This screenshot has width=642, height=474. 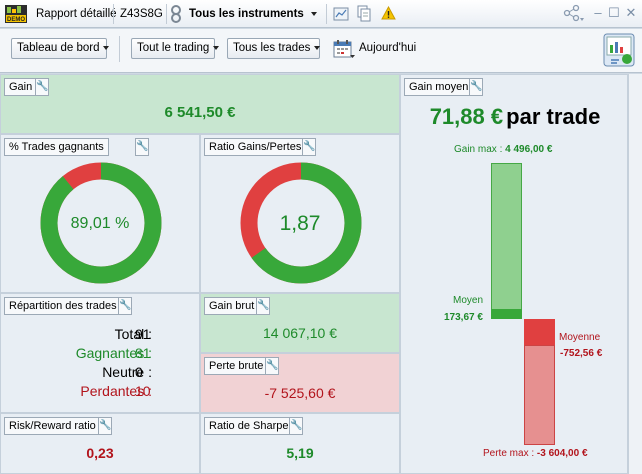 What do you see at coordinates (249, 426) in the screenshot?
I see `panel-header: Ratio de Sharpe` at bounding box center [249, 426].